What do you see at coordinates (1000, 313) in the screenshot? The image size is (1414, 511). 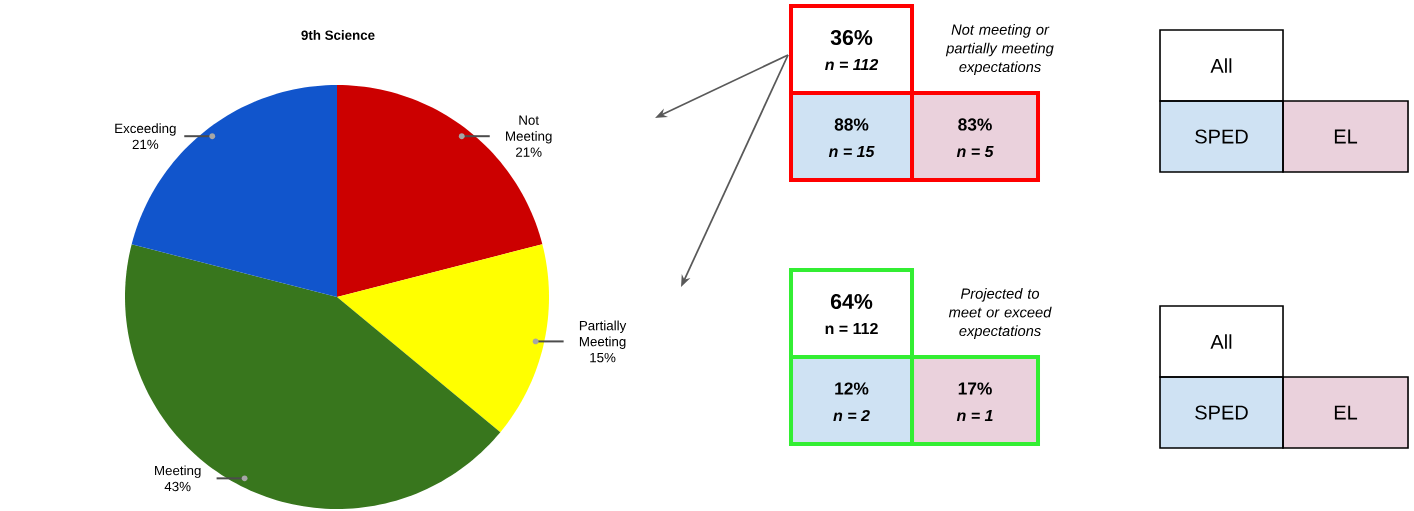 I see `text: Projected to meet or exceed expectations` at bounding box center [1000, 313].